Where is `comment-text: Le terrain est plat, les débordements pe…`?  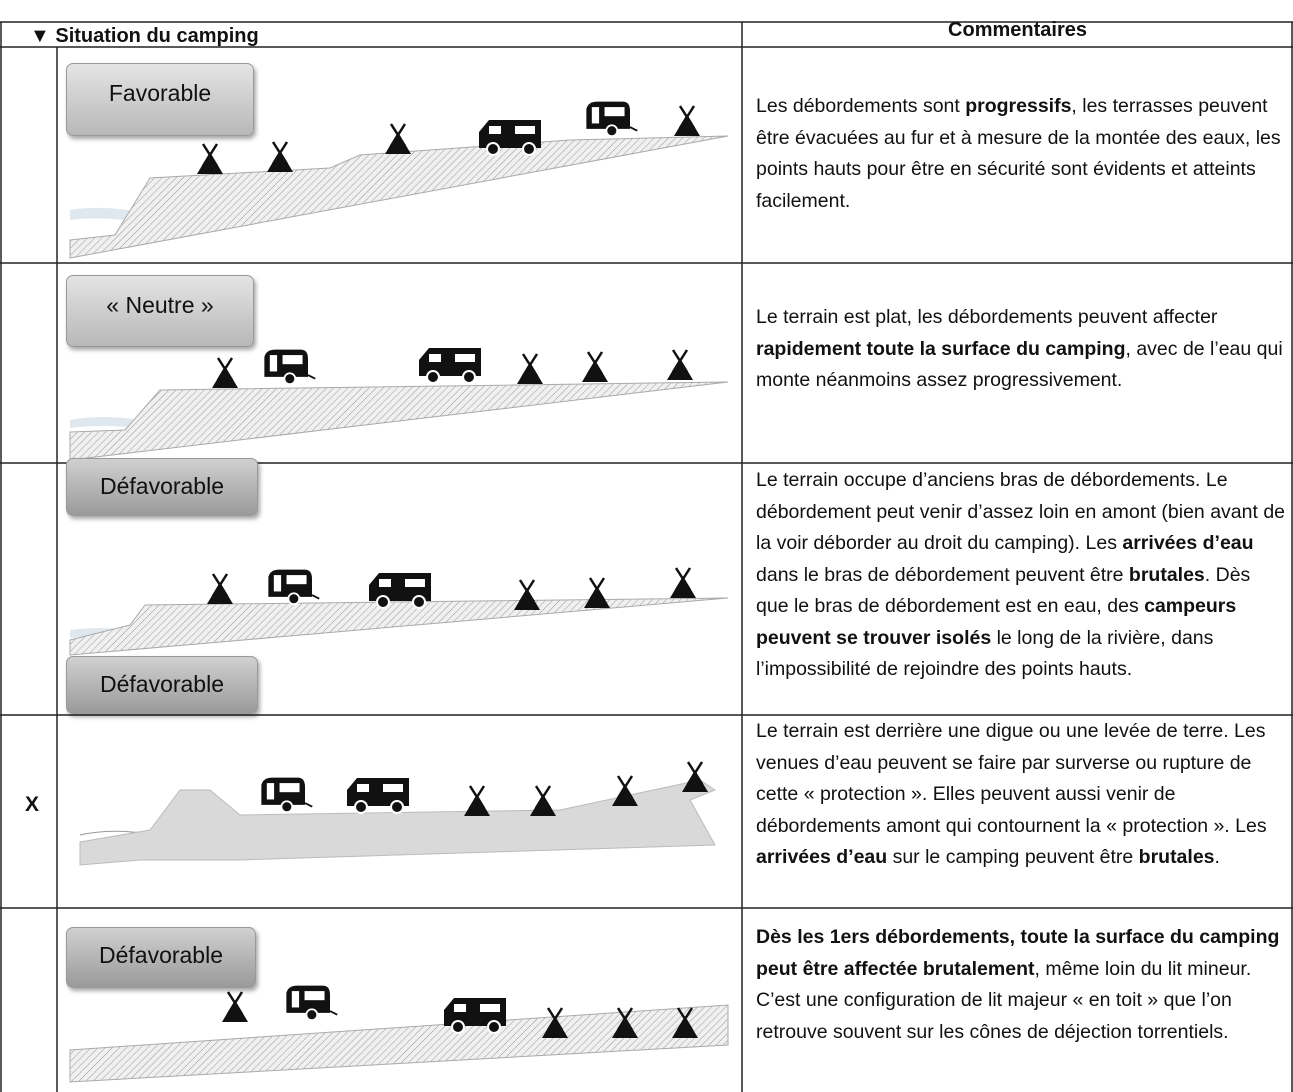
comment-text: Le terrain est plat, les débordements pe… is located at coordinates (987, 317).